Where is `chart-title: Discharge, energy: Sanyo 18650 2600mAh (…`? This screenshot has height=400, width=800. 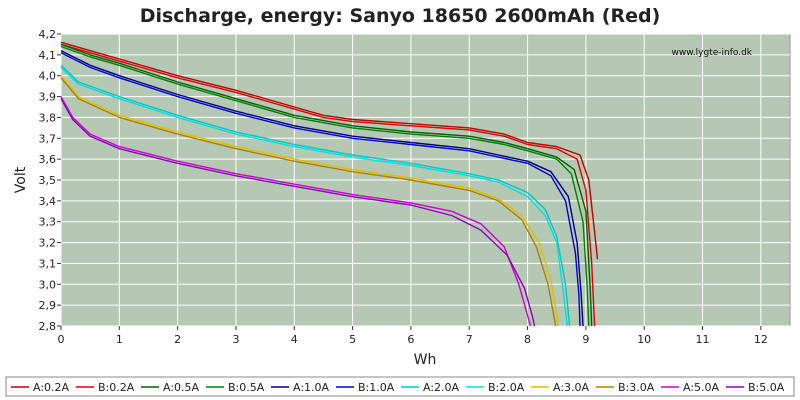 chart-title: Discharge, energy: Sanyo 18650 2600mAh (… is located at coordinates (400, 16).